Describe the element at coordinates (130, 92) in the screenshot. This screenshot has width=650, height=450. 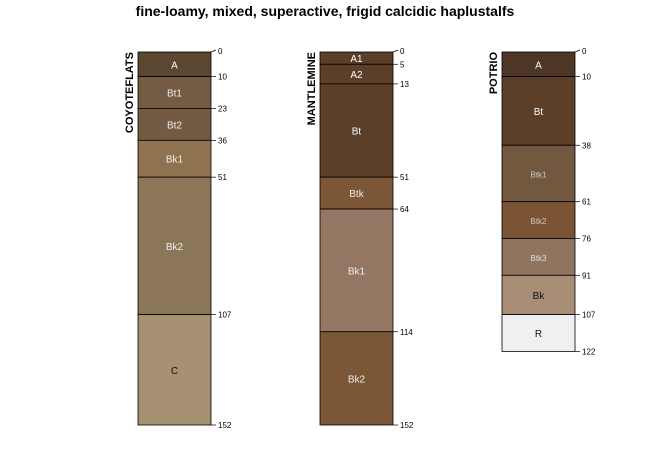
I see `profile-name: COYOTEFLATS` at that location.